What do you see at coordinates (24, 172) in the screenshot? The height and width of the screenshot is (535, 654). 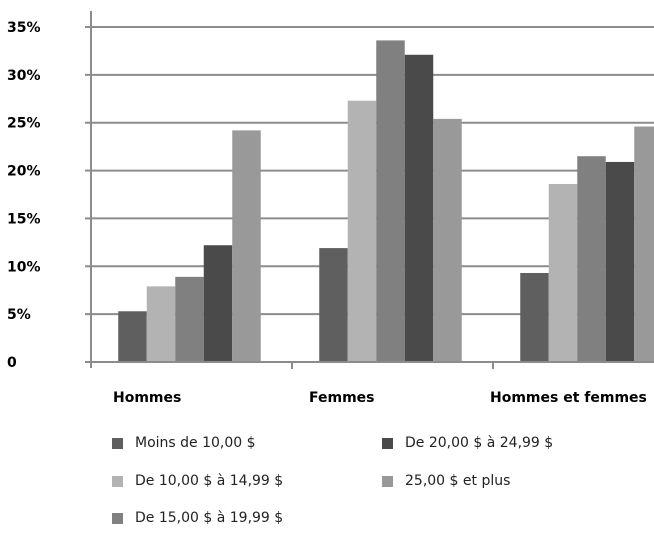 I see `y-tick-label: 20%` at bounding box center [24, 172].